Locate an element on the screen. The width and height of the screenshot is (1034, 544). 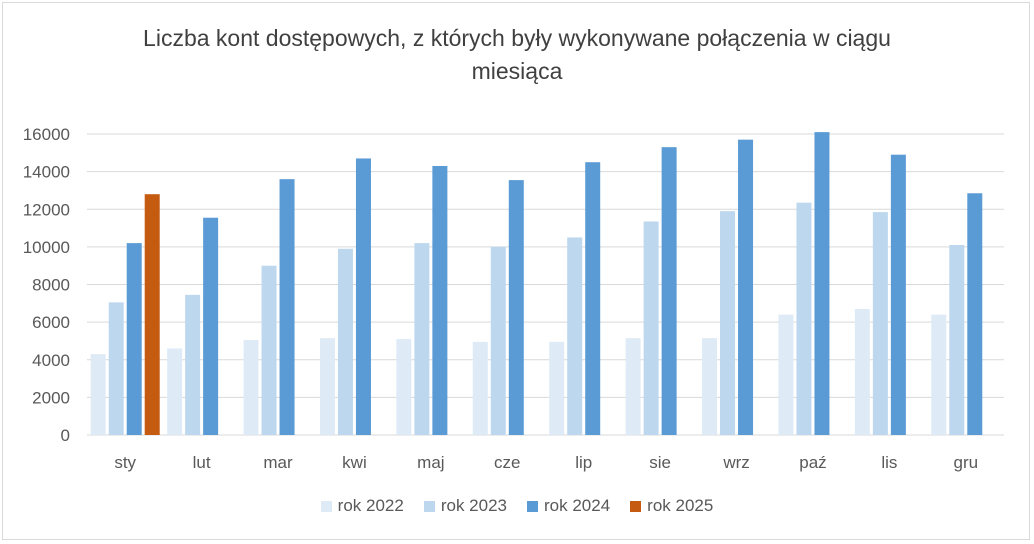
bar-rok-2022-paź is located at coordinates (786, 374).